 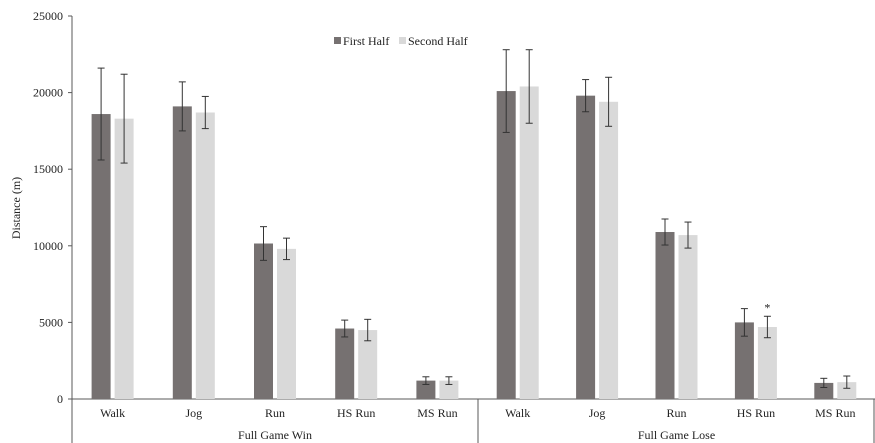 I want to click on significance-marker: *, so click(x=767, y=307).